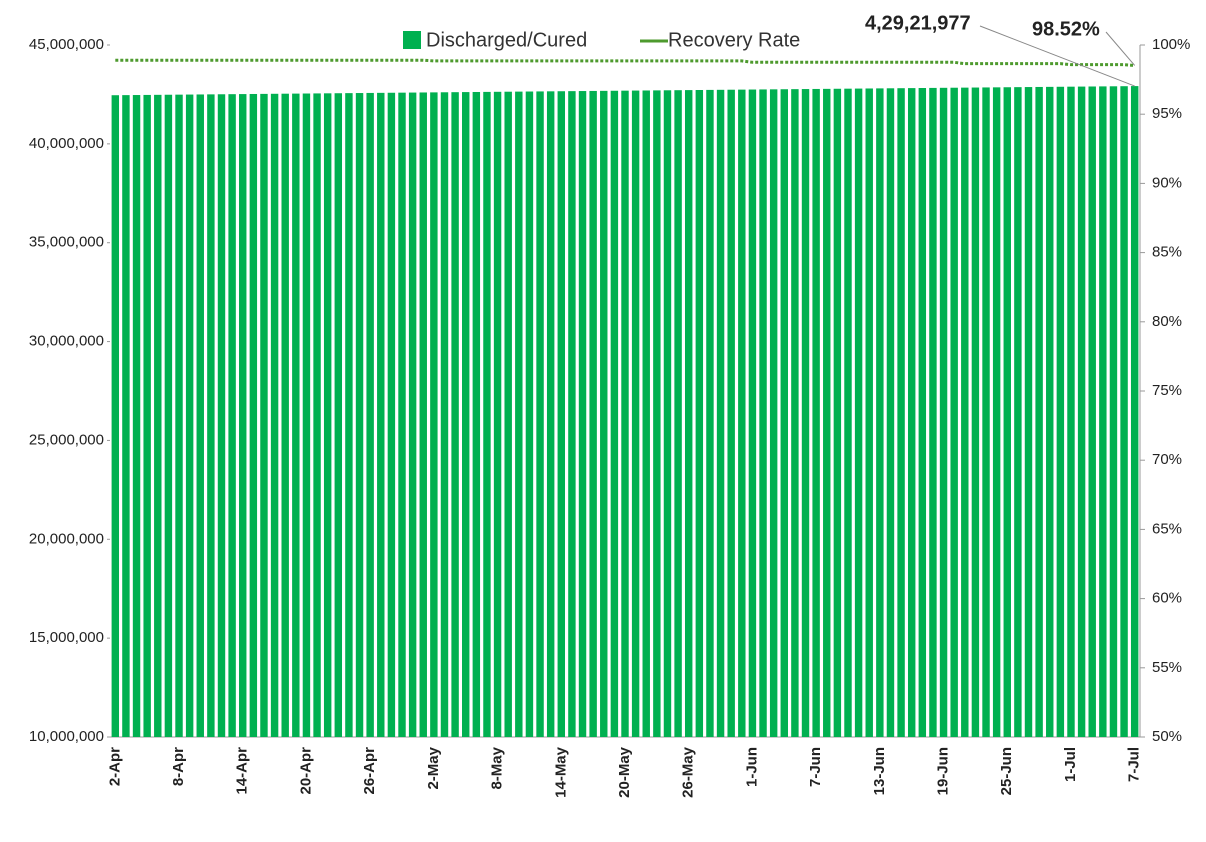 The image size is (1206, 842). What do you see at coordinates (751, 767) in the screenshot?
I see `x-tick-label: 1-Jun` at bounding box center [751, 767].